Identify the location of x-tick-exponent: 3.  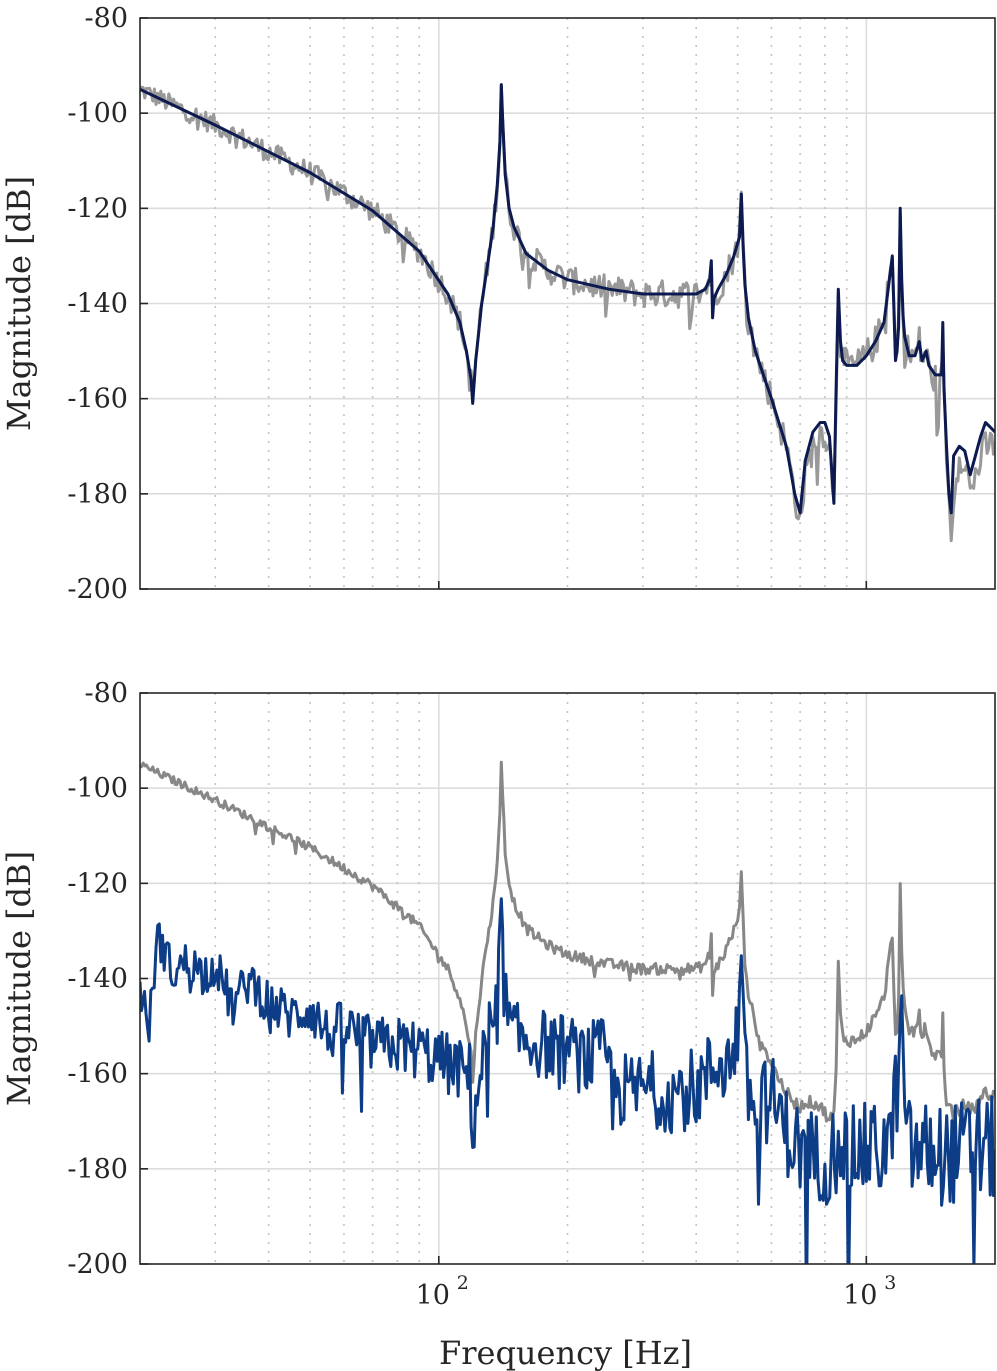
(890, 1283).